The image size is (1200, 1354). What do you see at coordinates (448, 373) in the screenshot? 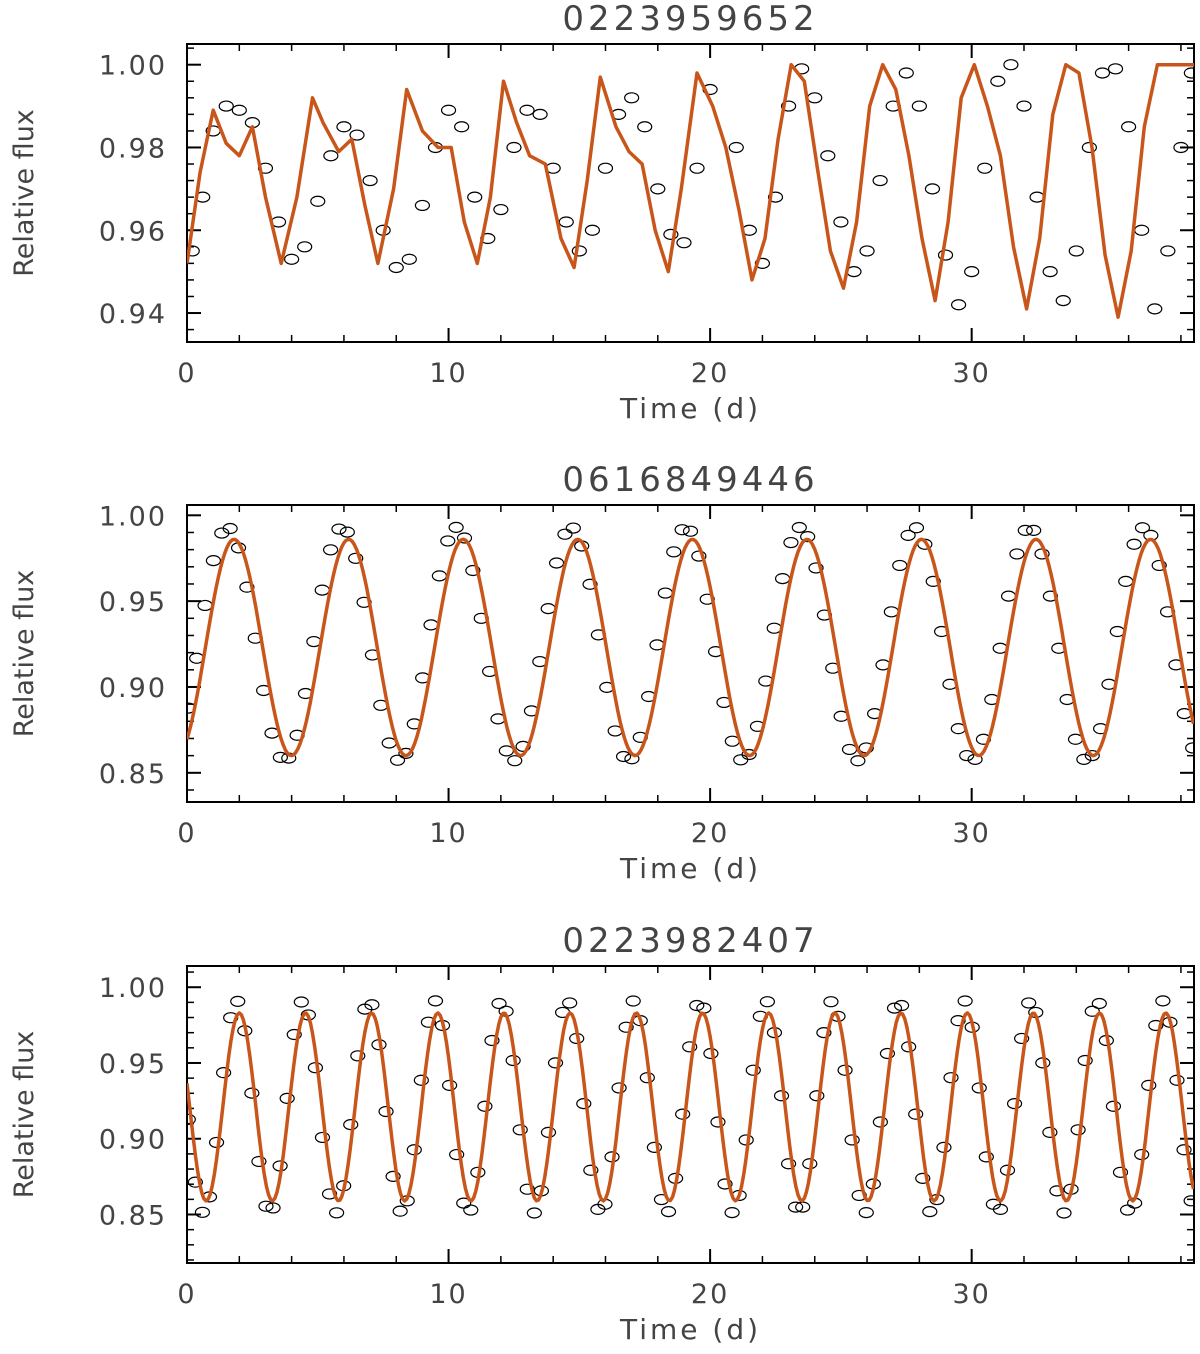
I see `x-tick-label: 10` at bounding box center [448, 373].